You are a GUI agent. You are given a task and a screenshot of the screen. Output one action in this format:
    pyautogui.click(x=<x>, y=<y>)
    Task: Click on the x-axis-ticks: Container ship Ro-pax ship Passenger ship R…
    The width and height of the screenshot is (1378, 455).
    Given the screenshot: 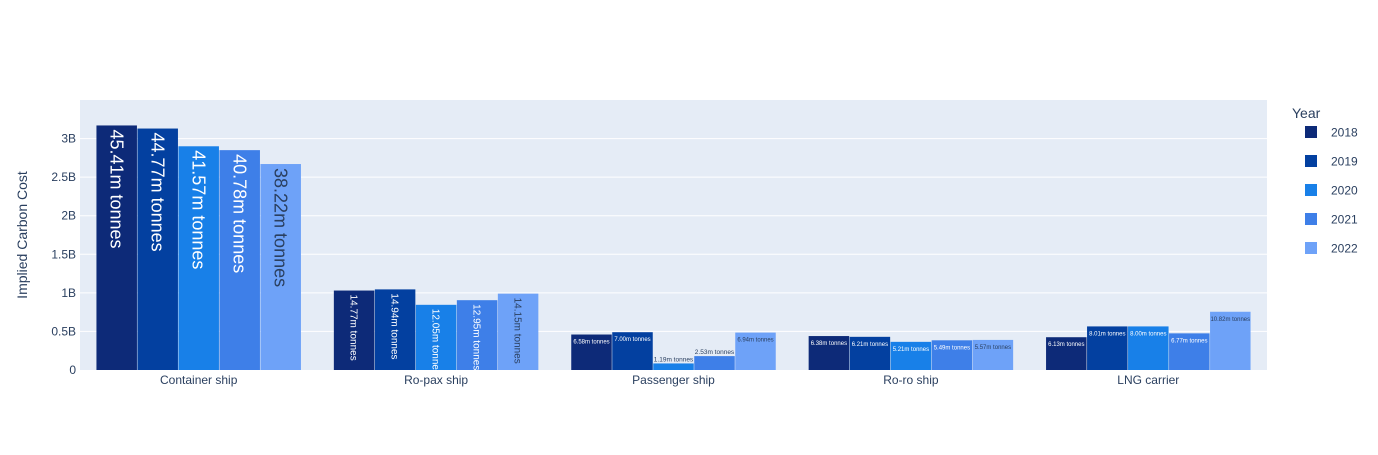 What is the action you would take?
    pyautogui.click(x=669, y=380)
    